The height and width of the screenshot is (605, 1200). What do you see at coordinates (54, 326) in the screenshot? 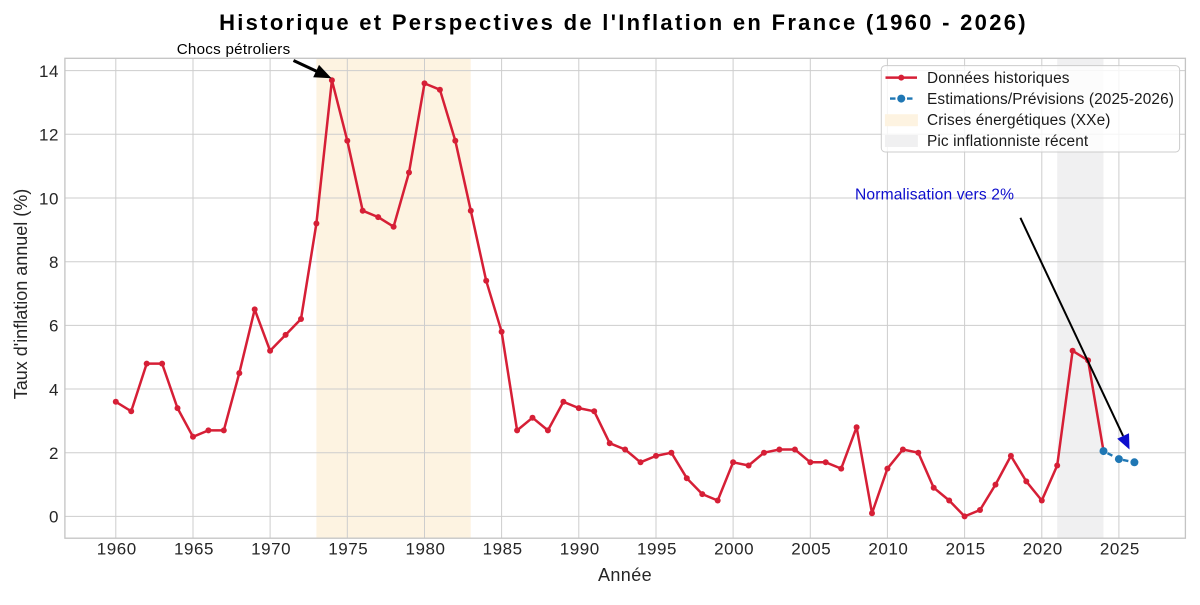
I see `svg-text: 6` at bounding box center [54, 326].